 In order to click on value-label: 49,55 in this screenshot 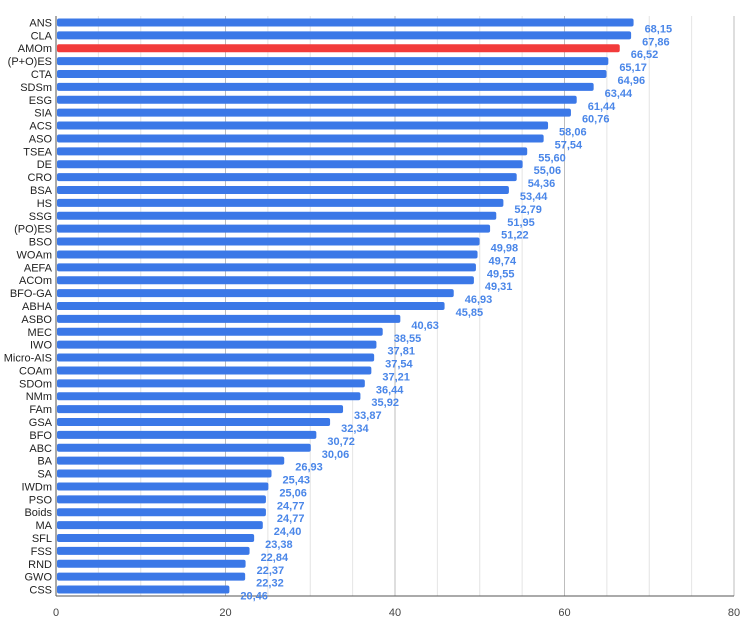, I will do `click(501, 274)`.